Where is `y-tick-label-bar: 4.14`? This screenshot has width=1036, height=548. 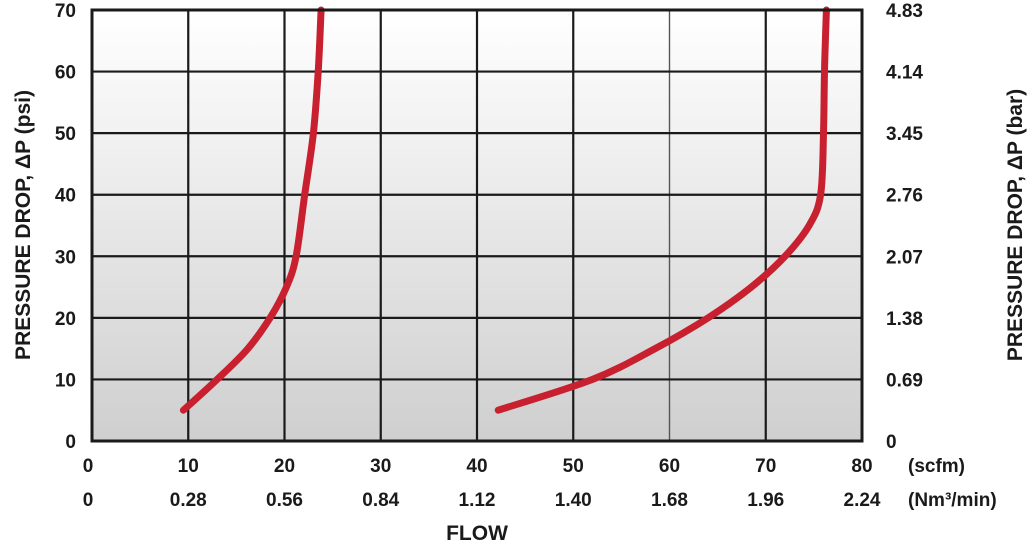 y-tick-label-bar: 4.14 is located at coordinates (904, 73).